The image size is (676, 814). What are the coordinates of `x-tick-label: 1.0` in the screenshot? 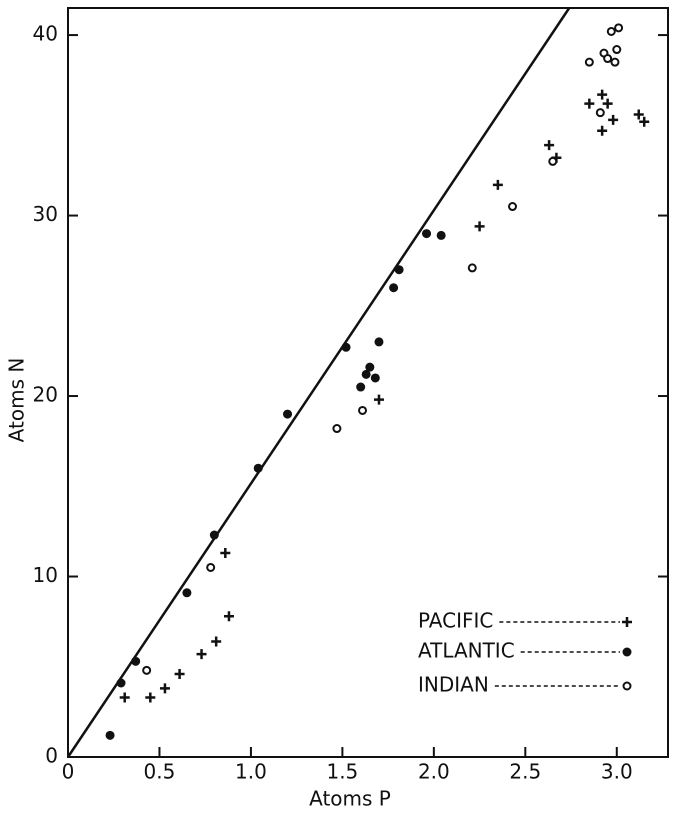 It's located at (251, 772).